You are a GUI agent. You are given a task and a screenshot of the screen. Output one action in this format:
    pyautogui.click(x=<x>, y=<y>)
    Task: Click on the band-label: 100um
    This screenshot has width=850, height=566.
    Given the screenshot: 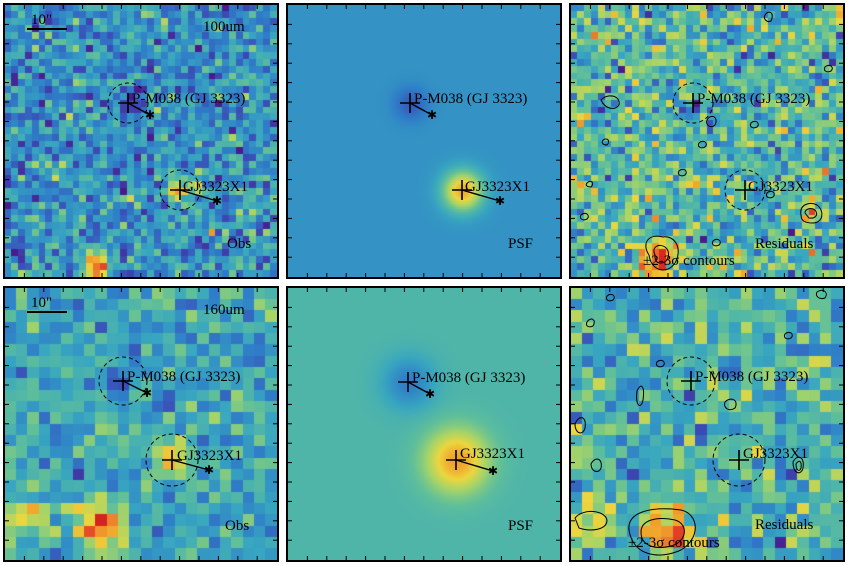 What is the action you would take?
    pyautogui.click(x=224, y=27)
    